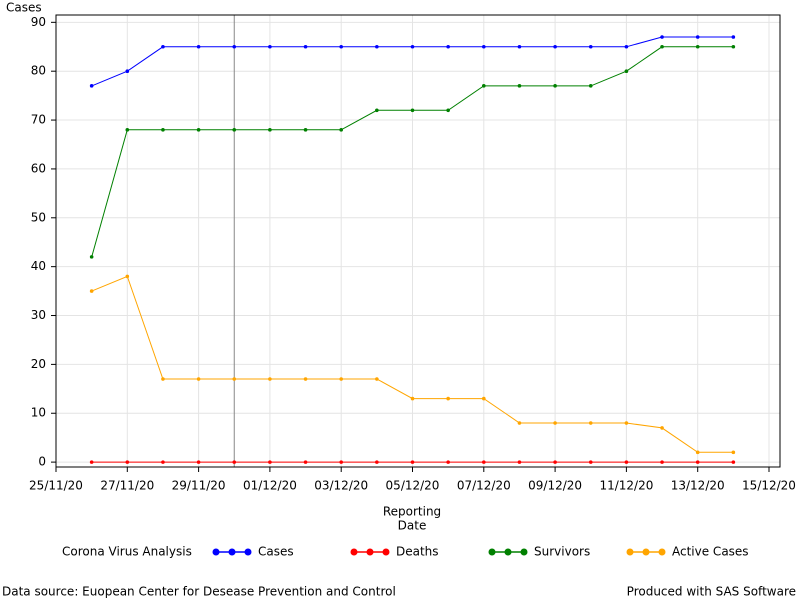 The height and width of the screenshot is (600, 800). Describe the element at coordinates (417, 552) in the screenshot. I see `legend-label: Deaths` at that location.